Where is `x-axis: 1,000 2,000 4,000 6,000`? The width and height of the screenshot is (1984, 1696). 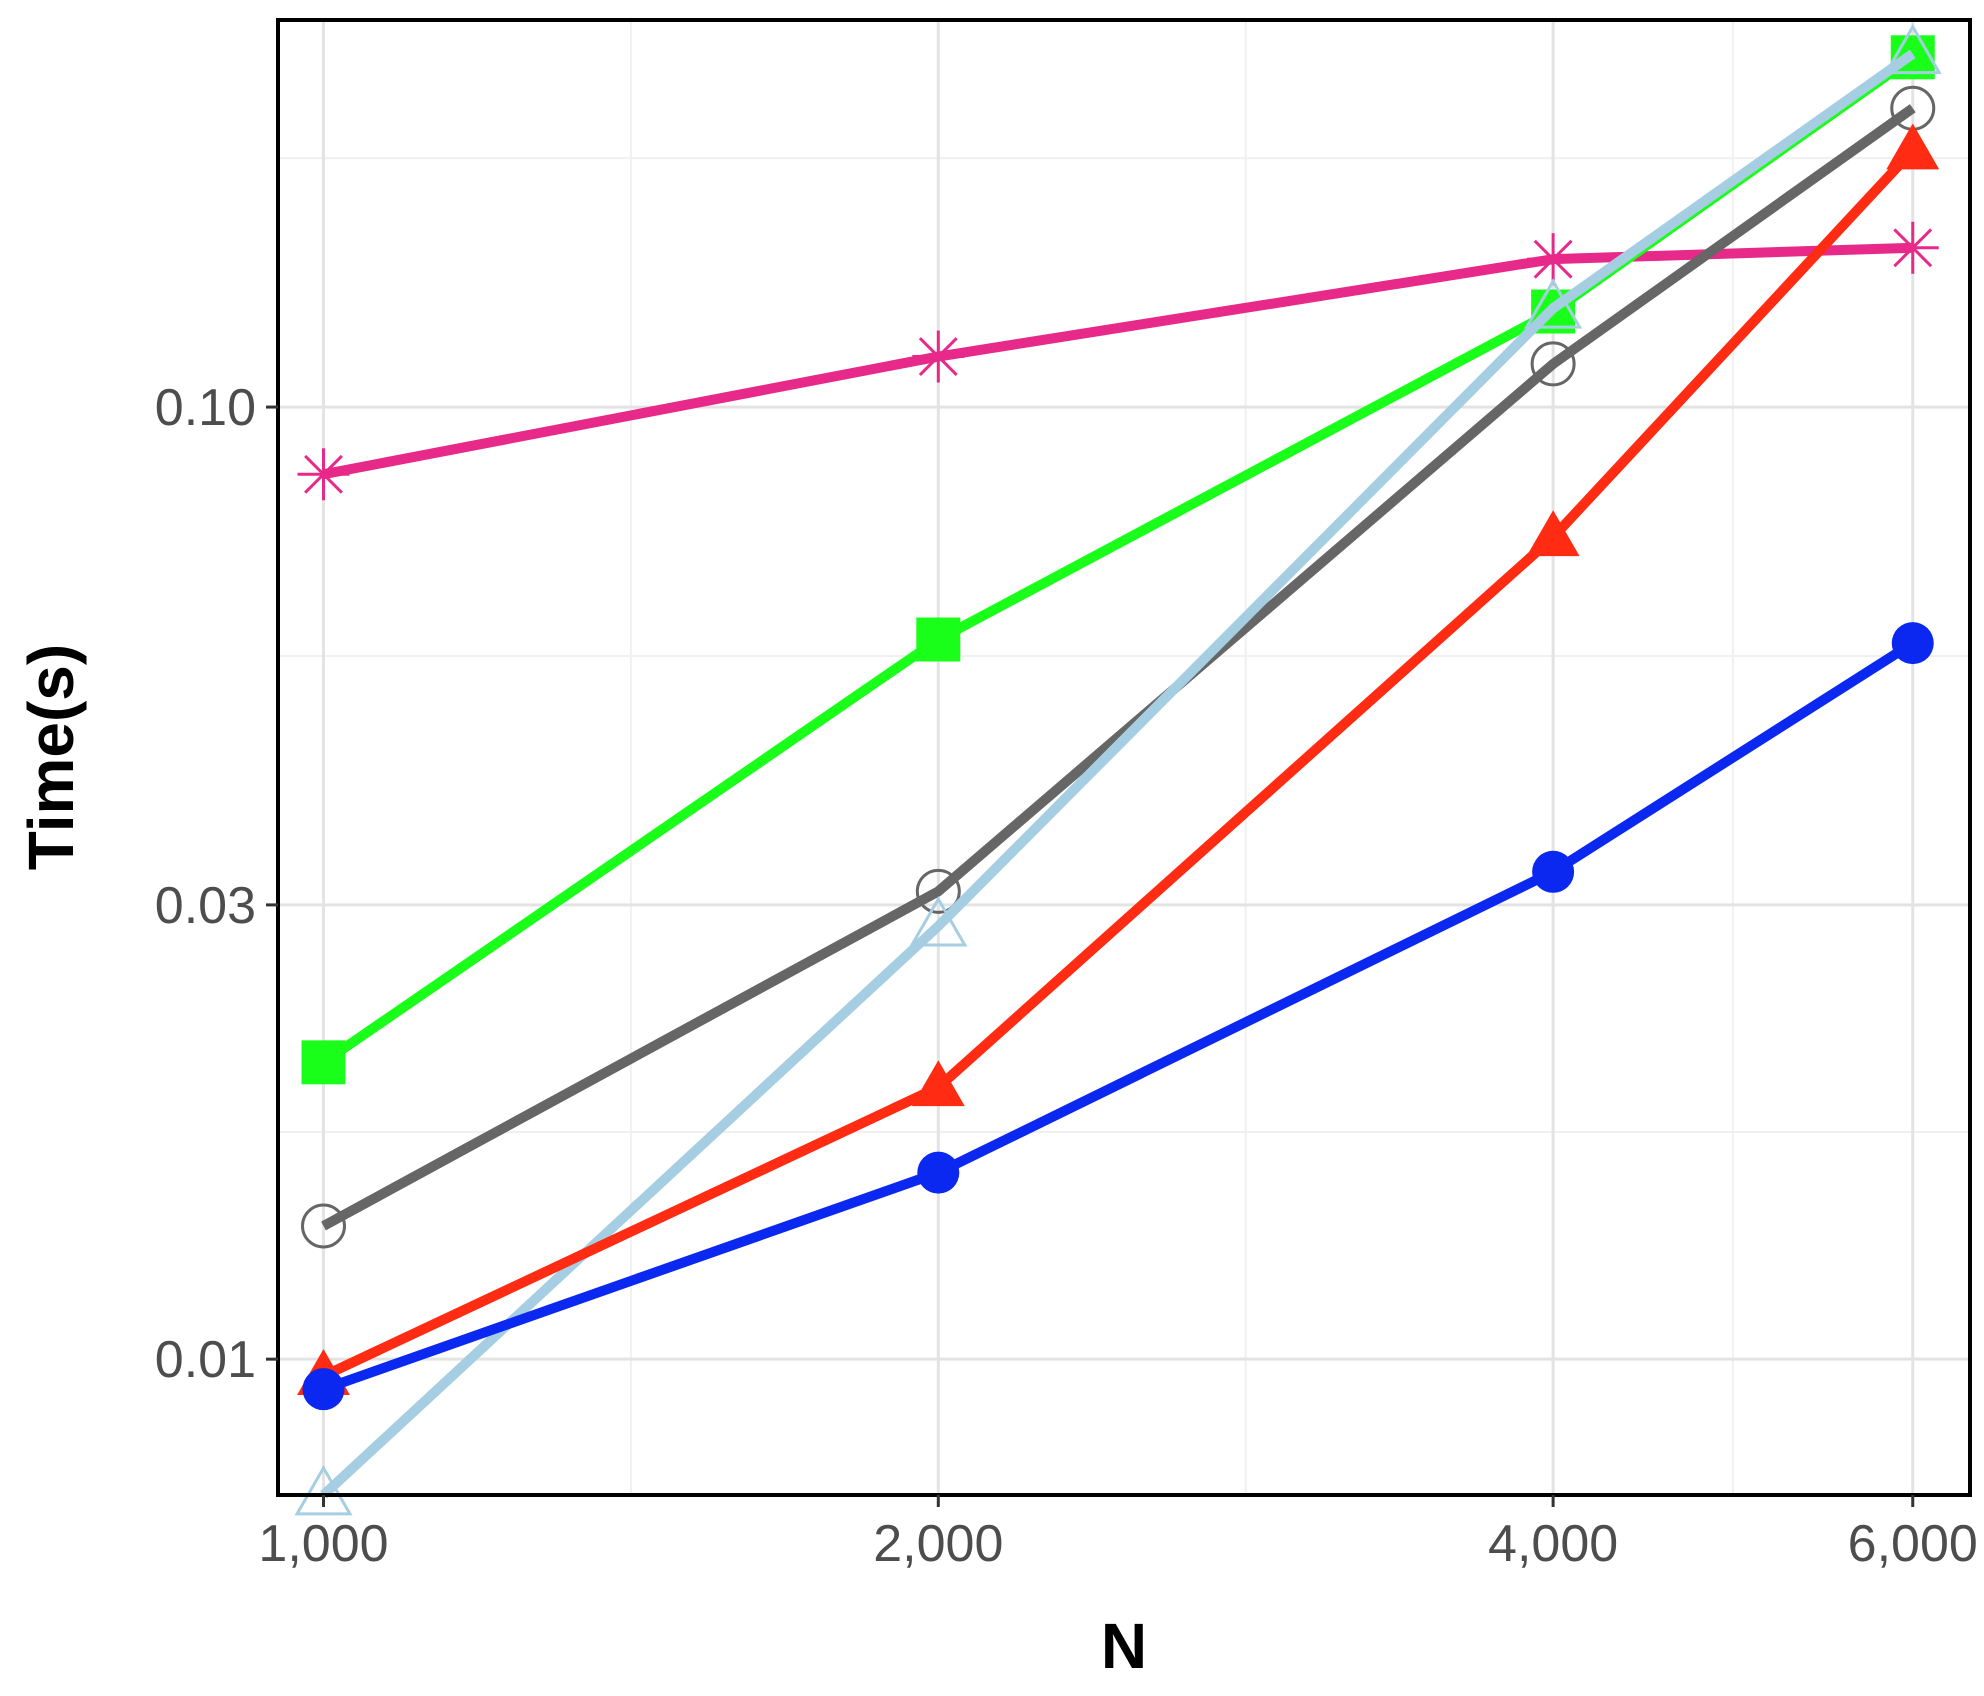 x-axis: 1,000 2,000 4,000 6,000 is located at coordinates (1118, 1534).